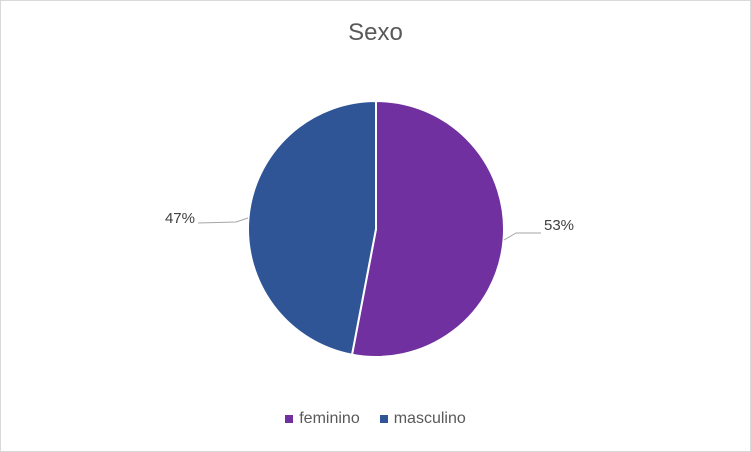 The width and height of the screenshot is (751, 452). I want to click on legend: feminino masculino, so click(375, 419).